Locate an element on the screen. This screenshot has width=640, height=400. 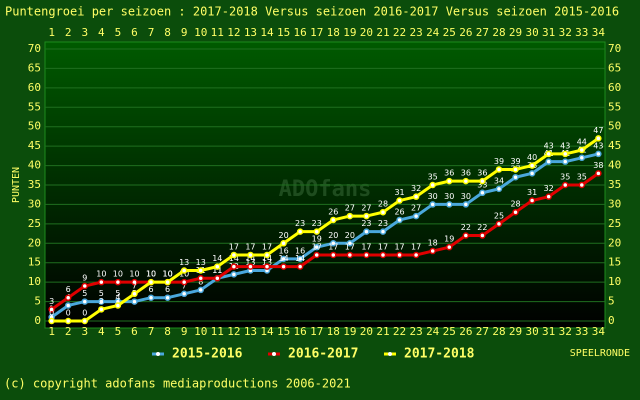
data-label: 33 is located at coordinates (482, 184).